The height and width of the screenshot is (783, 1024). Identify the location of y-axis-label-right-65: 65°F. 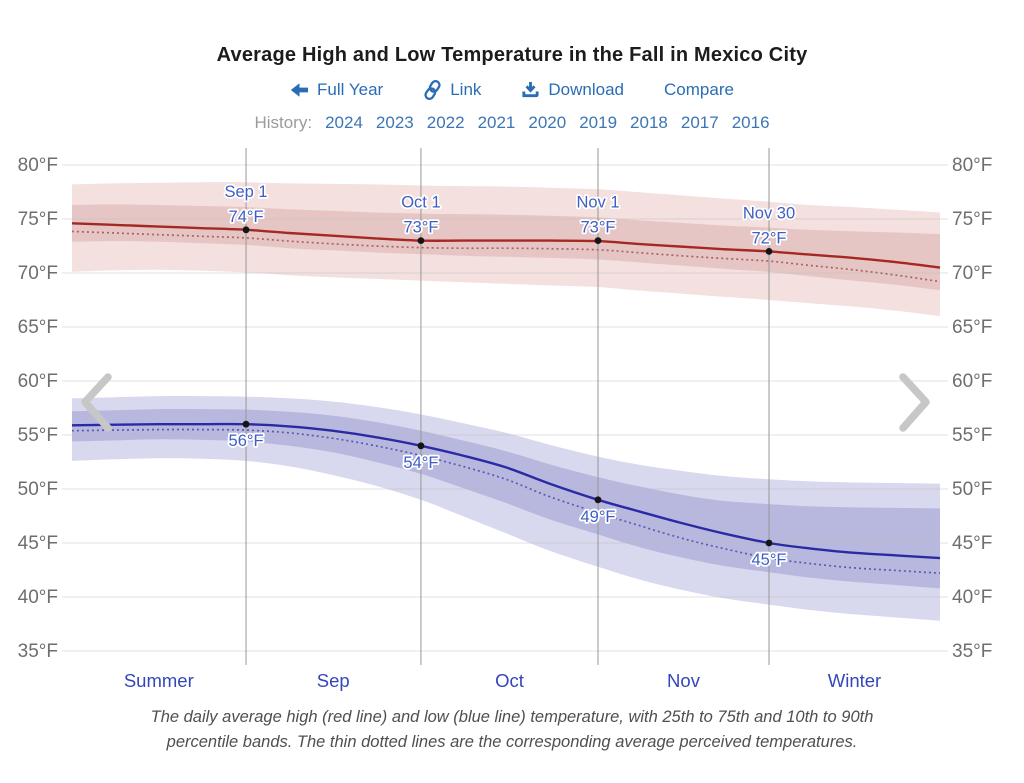
(972, 327).